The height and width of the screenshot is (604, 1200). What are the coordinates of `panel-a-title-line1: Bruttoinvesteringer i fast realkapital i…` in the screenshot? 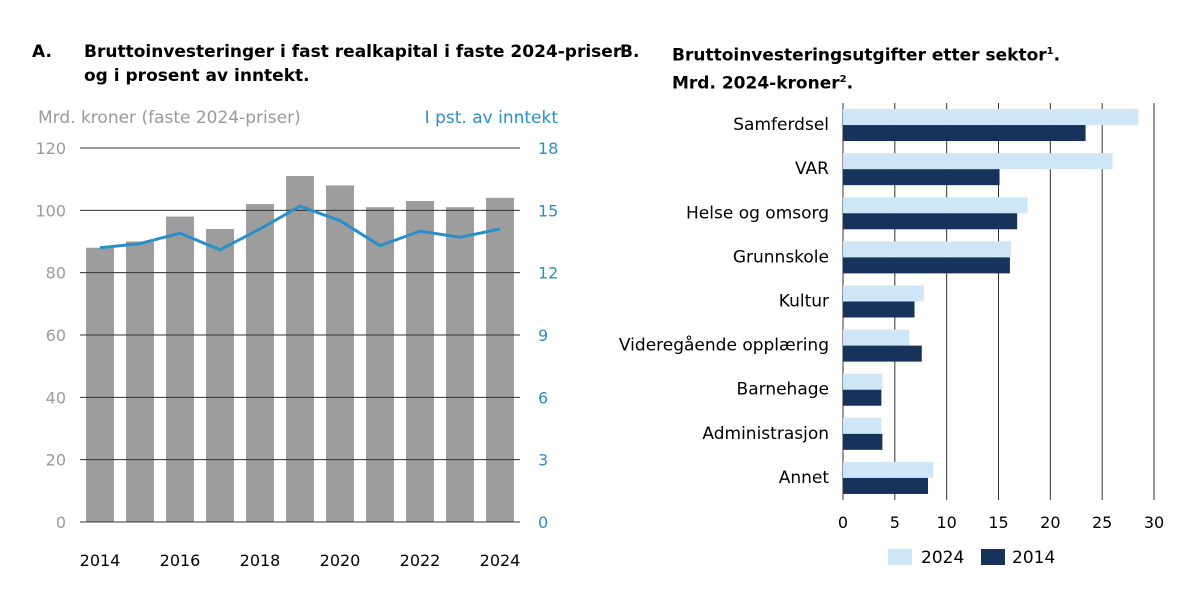 It's located at (353, 52).